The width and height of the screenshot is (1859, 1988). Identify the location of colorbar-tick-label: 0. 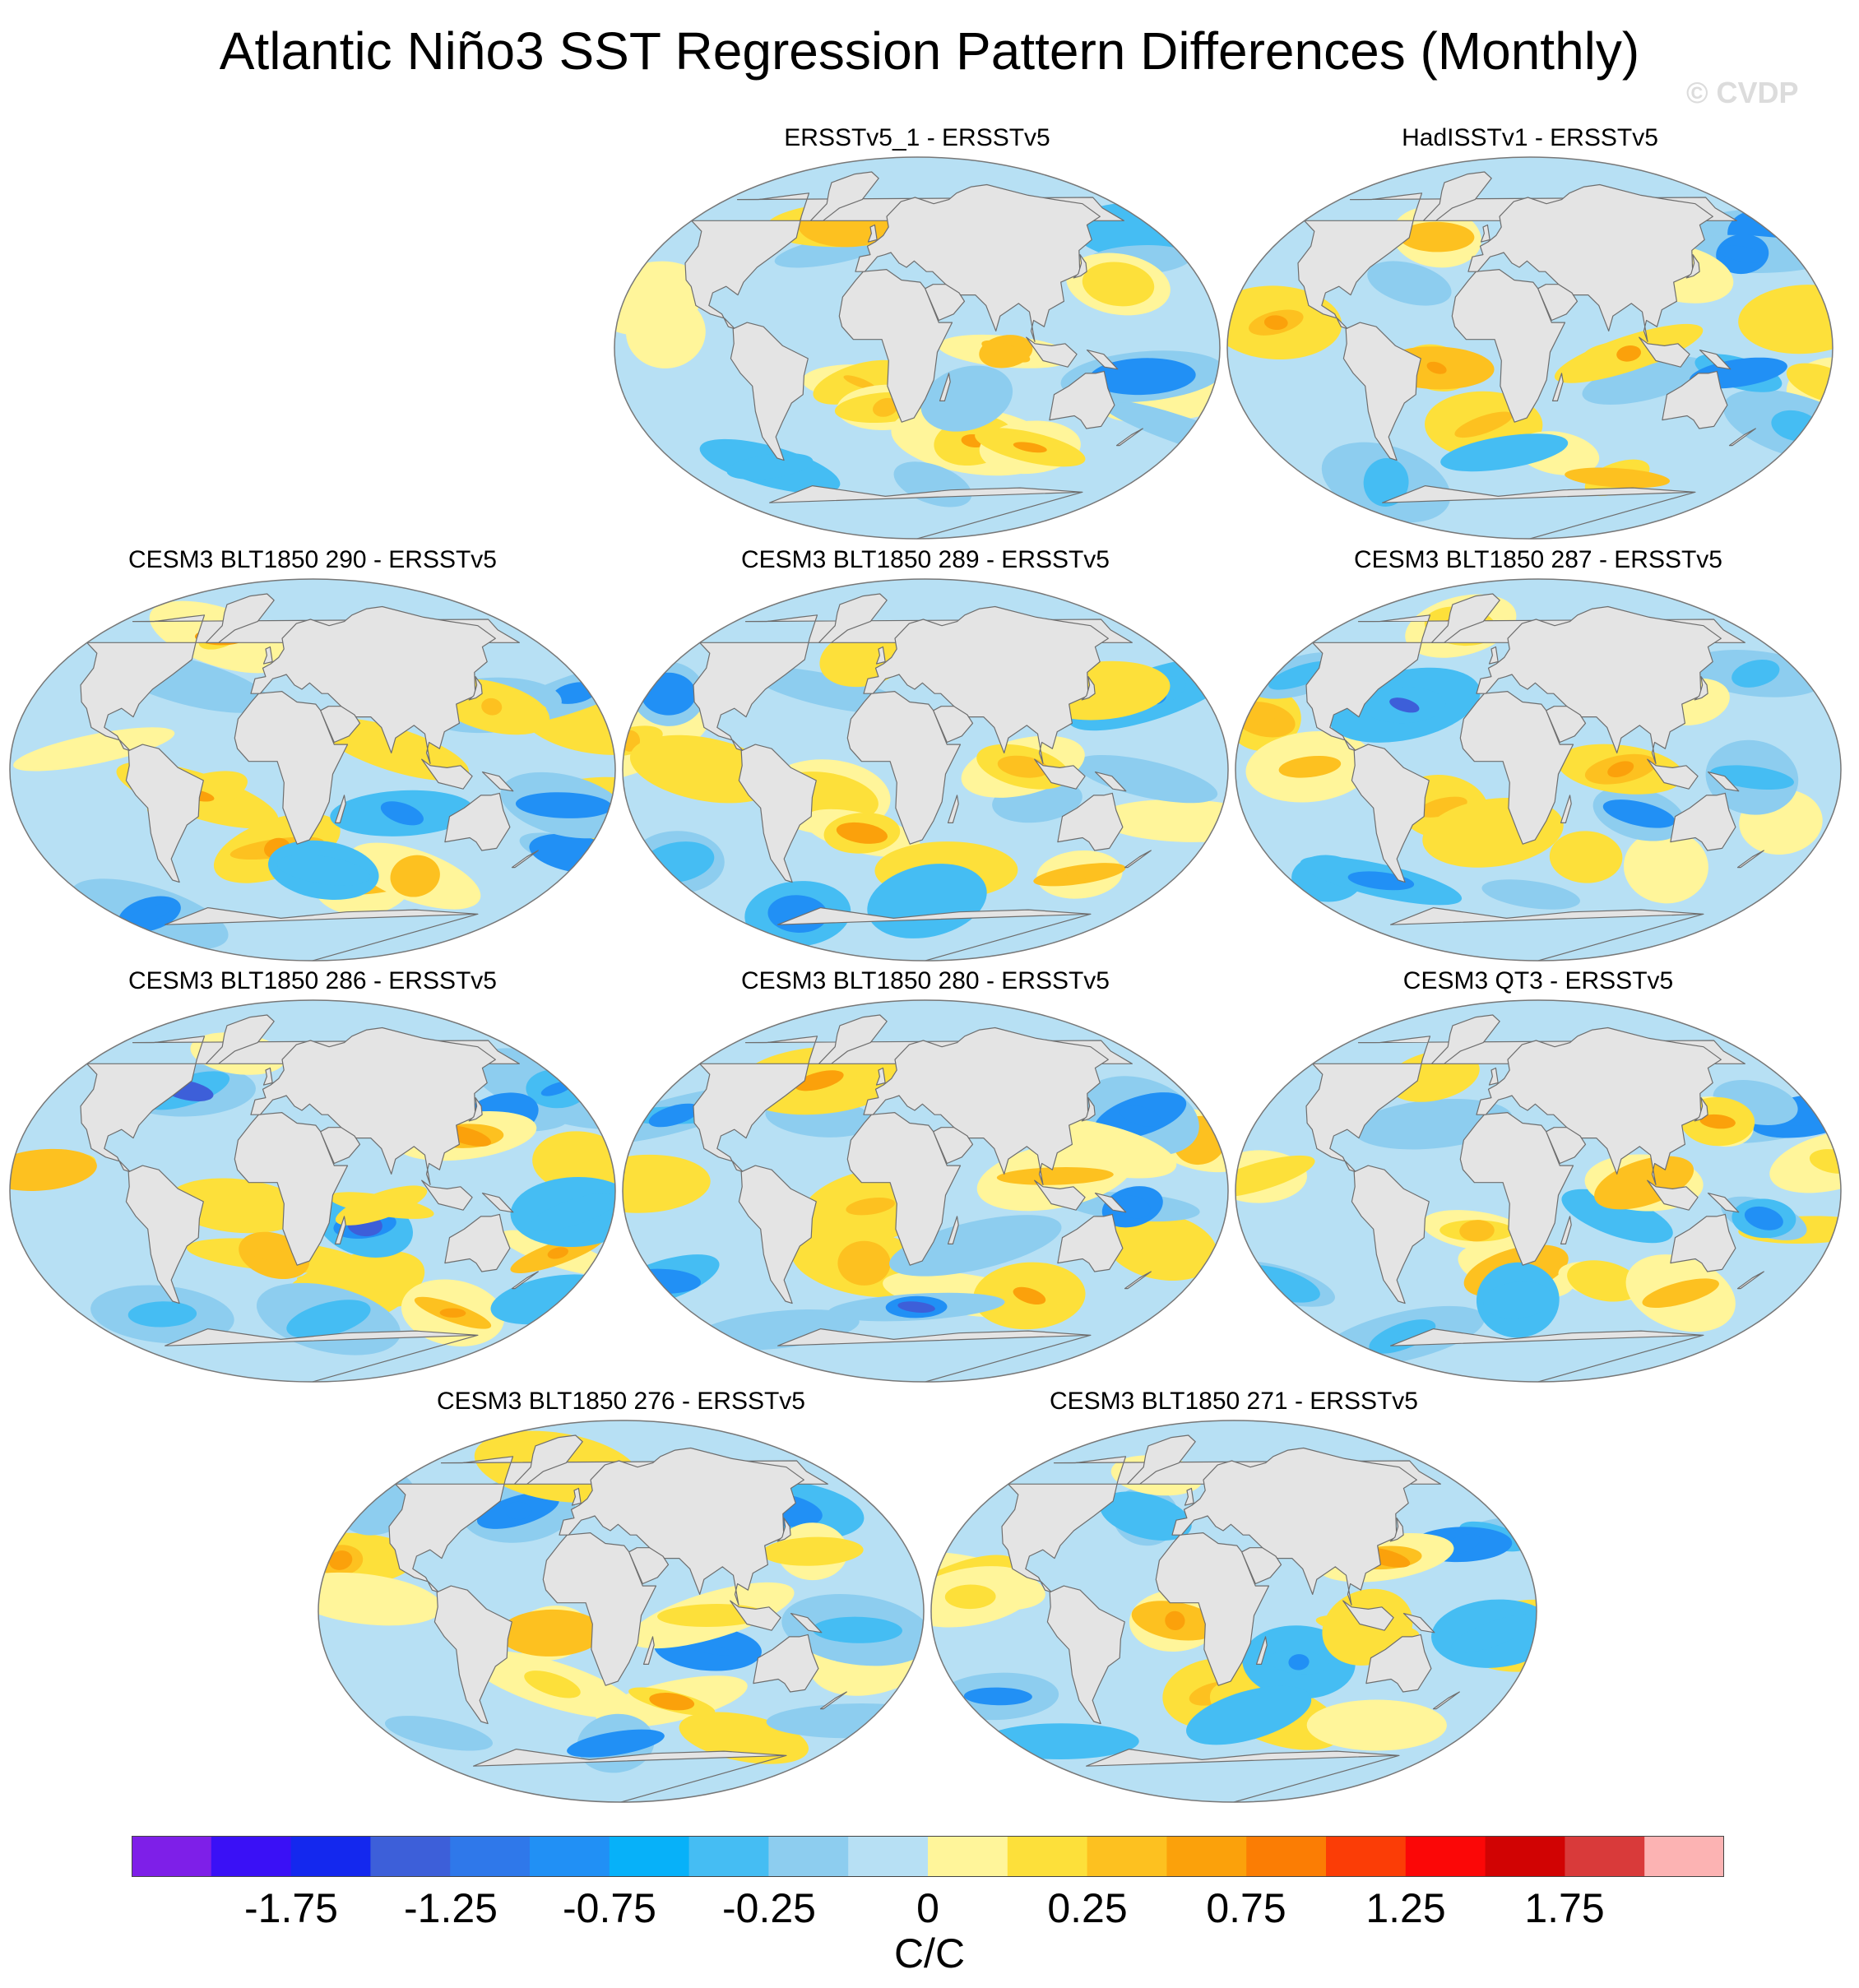
(928, 1908).